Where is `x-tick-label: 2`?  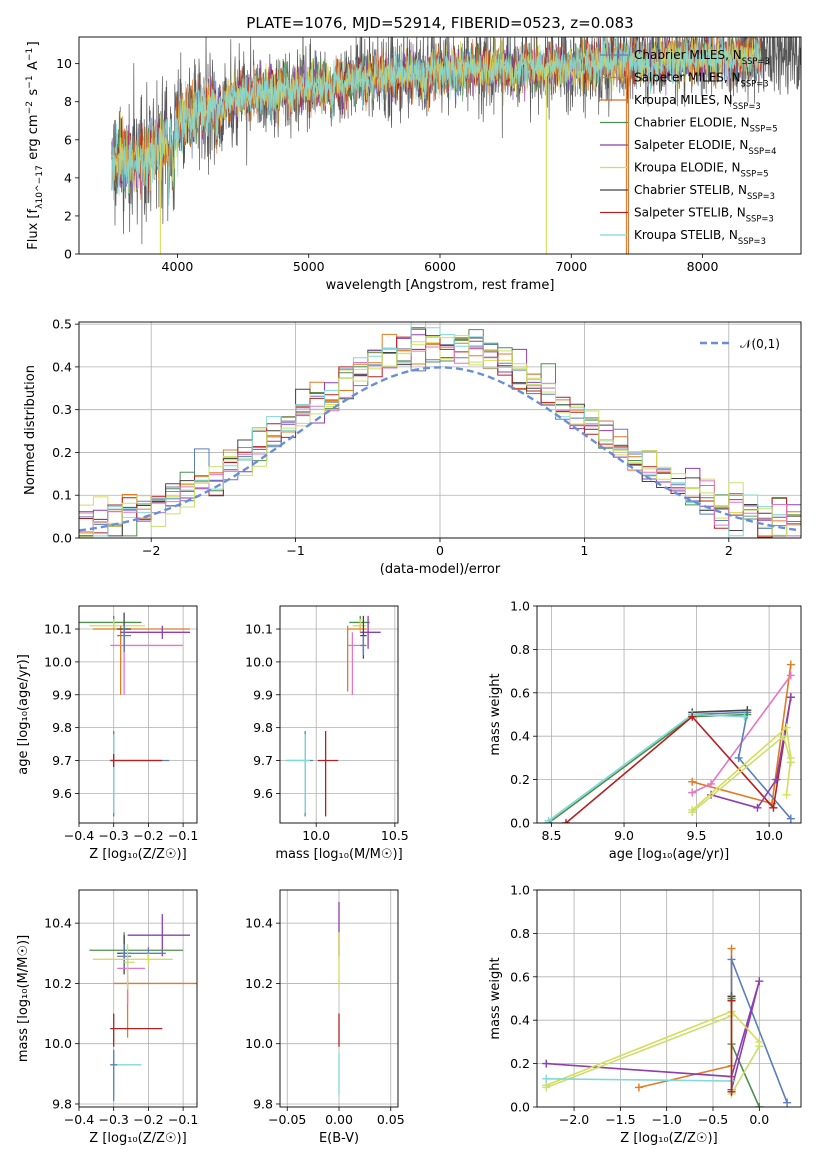
x-tick-label: 2 is located at coordinates (729, 550).